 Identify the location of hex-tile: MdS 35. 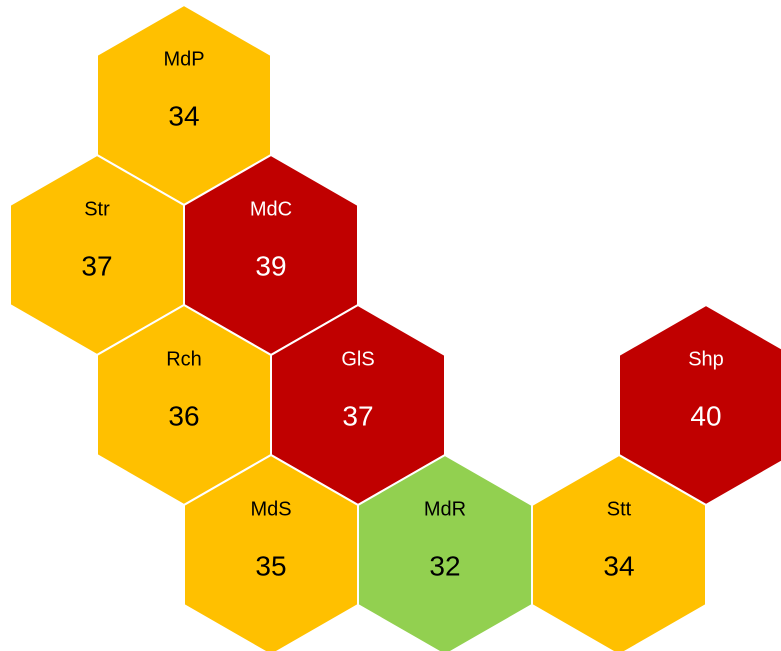
(271, 552).